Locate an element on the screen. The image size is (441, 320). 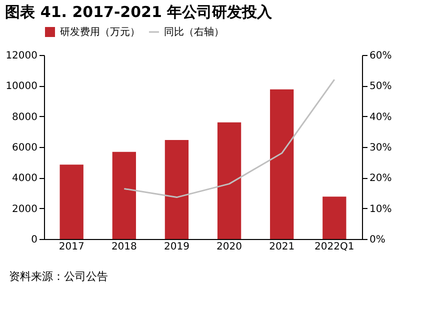
y2-tick-label: 50% is located at coordinates (381, 86).